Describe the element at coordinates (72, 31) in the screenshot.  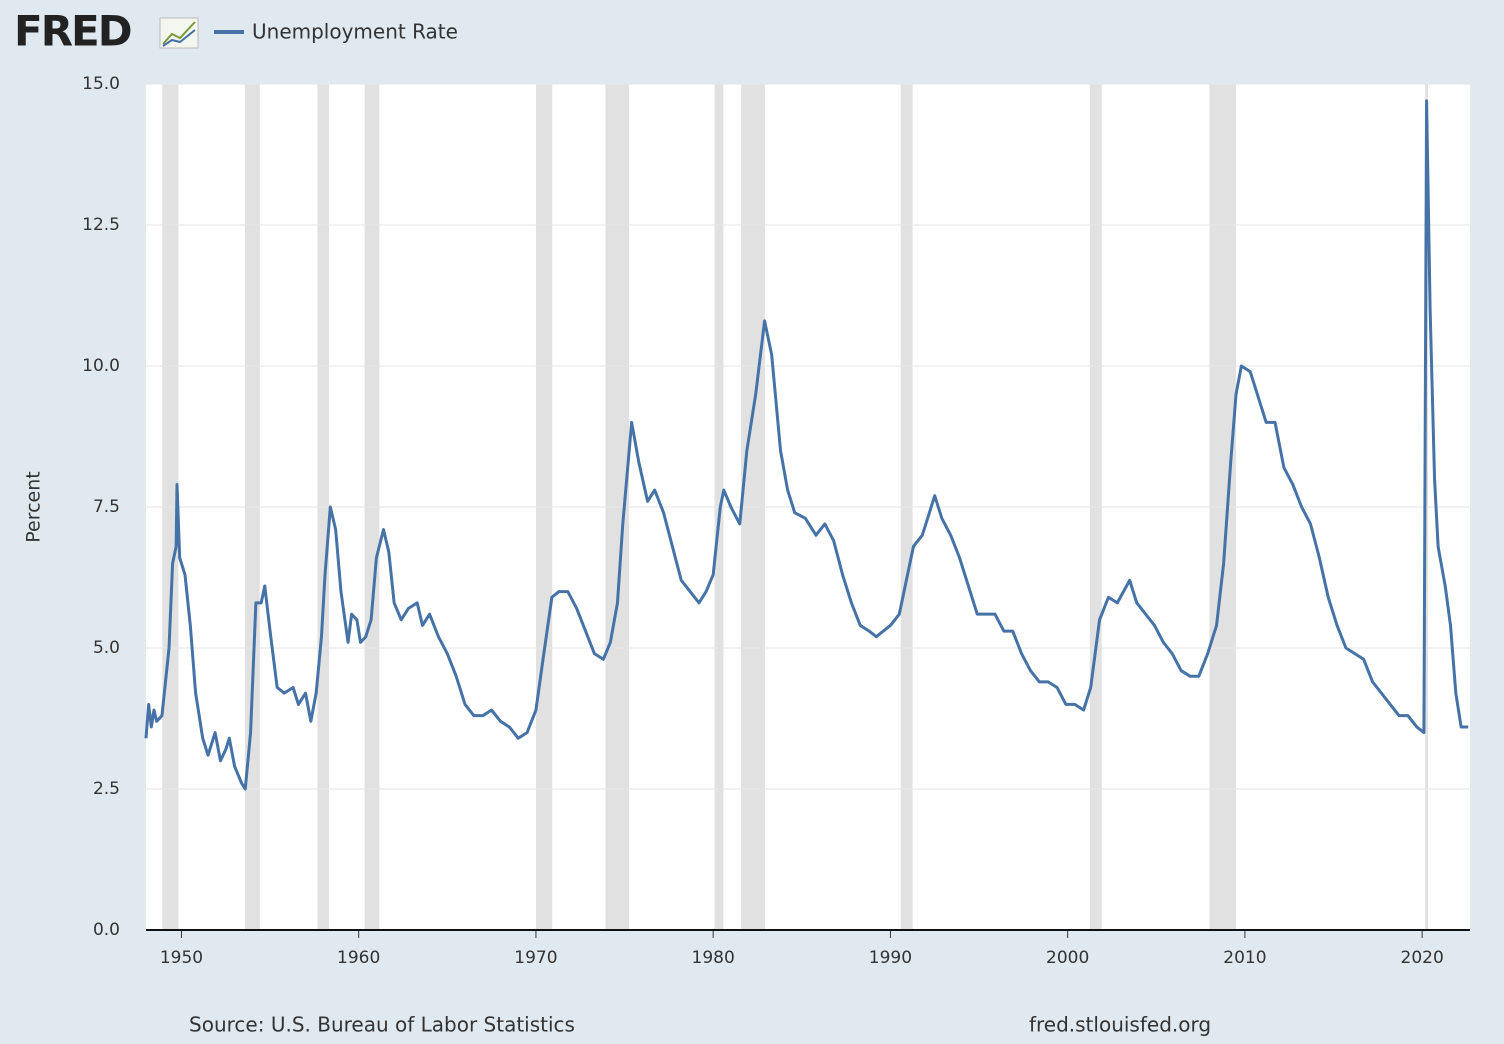
I see `logo: FRED` at that location.